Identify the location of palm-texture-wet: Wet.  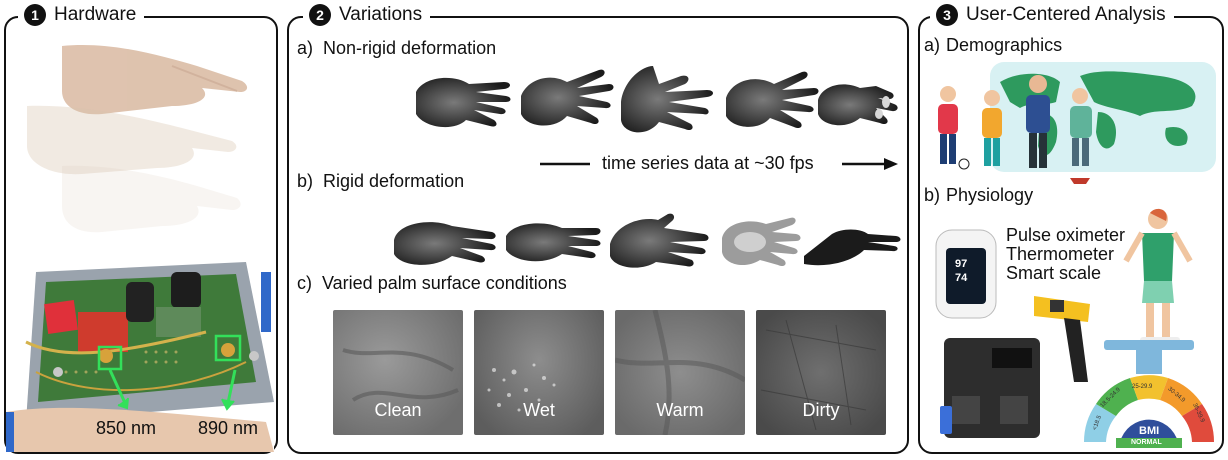
(539, 372).